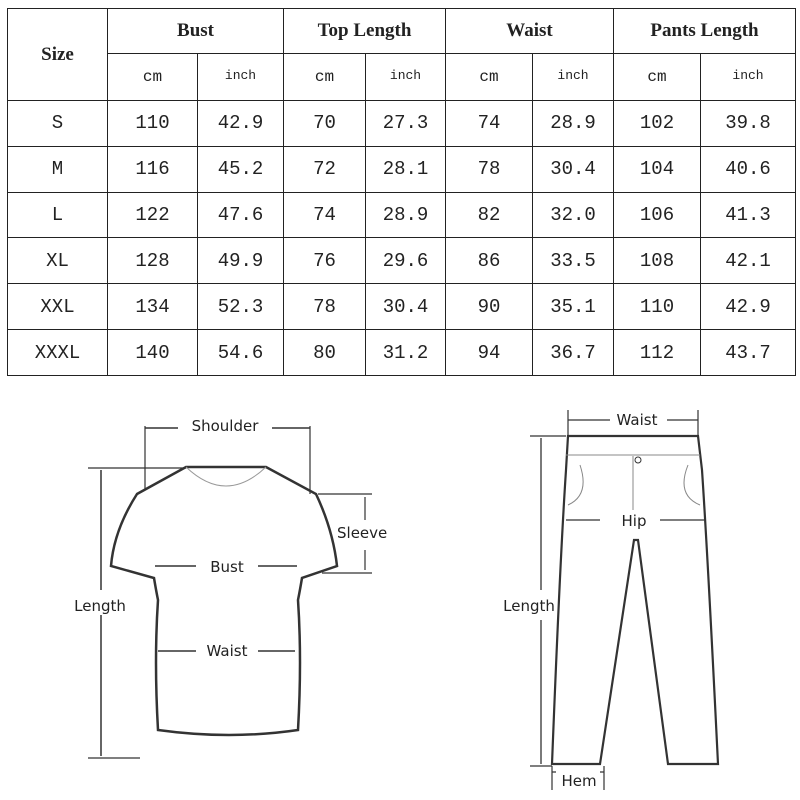  I want to click on table-row: L 122 47.6 74 28.9 82 32.0 106 41.3, so click(402, 215).